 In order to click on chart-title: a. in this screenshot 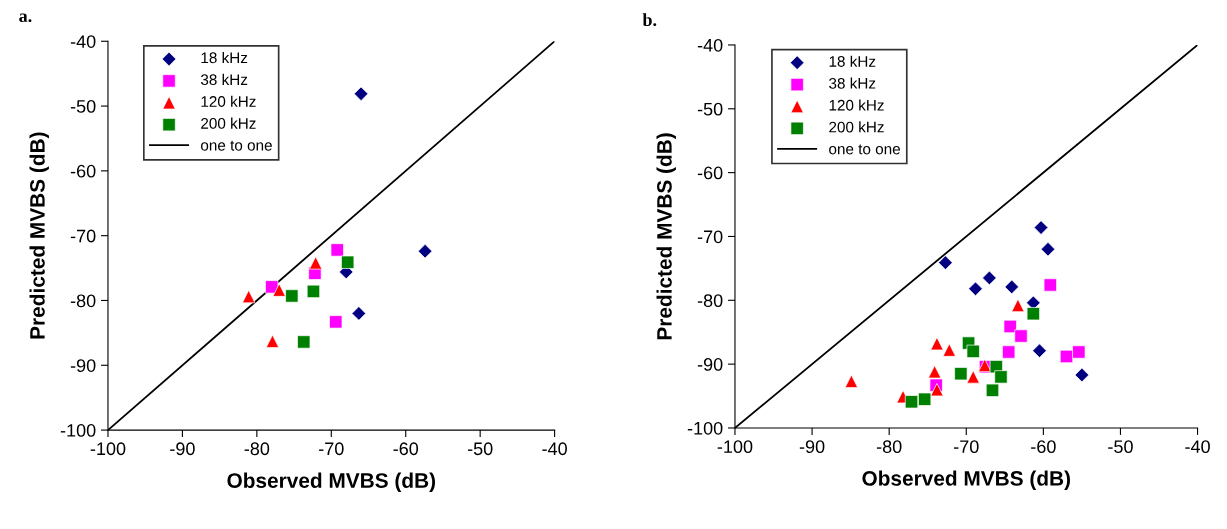, I will do `click(25, 18)`.